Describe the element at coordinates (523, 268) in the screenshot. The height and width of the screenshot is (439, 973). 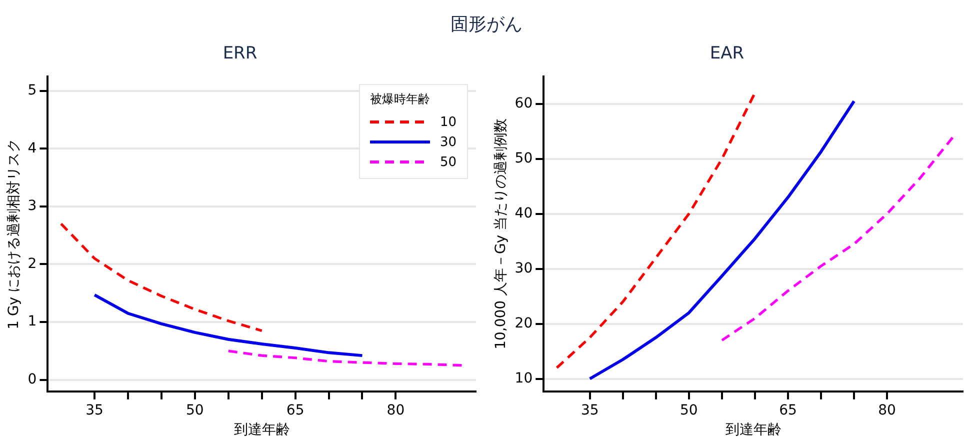
I see `y-tick-label: 30` at that location.